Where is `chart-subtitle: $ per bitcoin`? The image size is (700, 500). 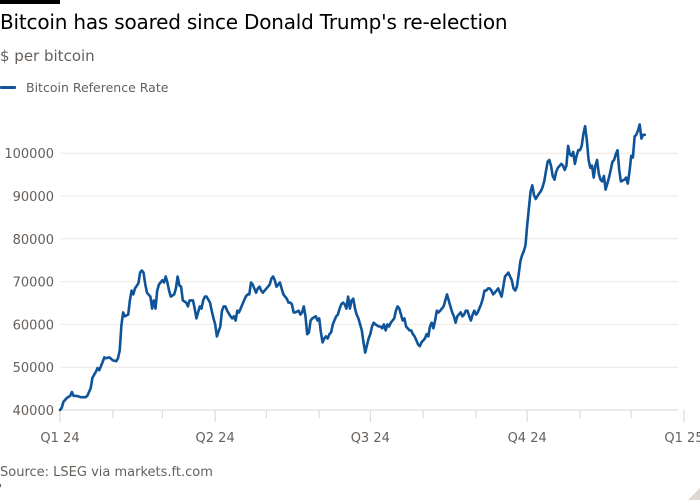 chart-subtitle: $ per bitcoin is located at coordinates (47, 56).